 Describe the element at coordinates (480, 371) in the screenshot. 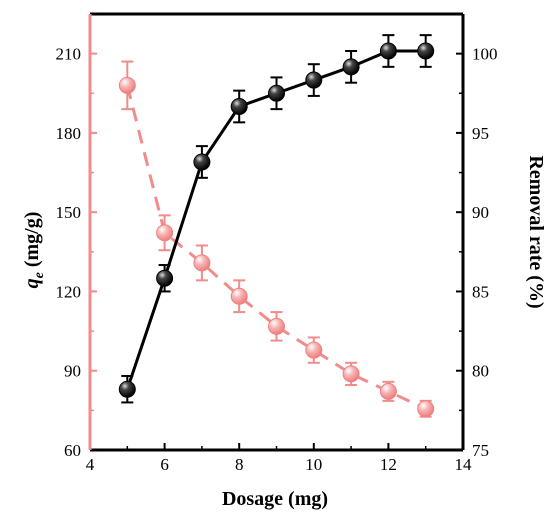

I see `y-right-tick-label: 80` at that location.